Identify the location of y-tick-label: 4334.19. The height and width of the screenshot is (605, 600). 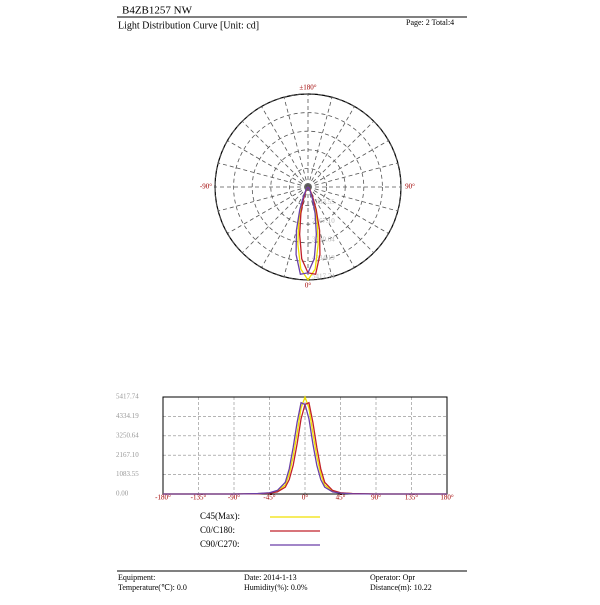
(127, 416).